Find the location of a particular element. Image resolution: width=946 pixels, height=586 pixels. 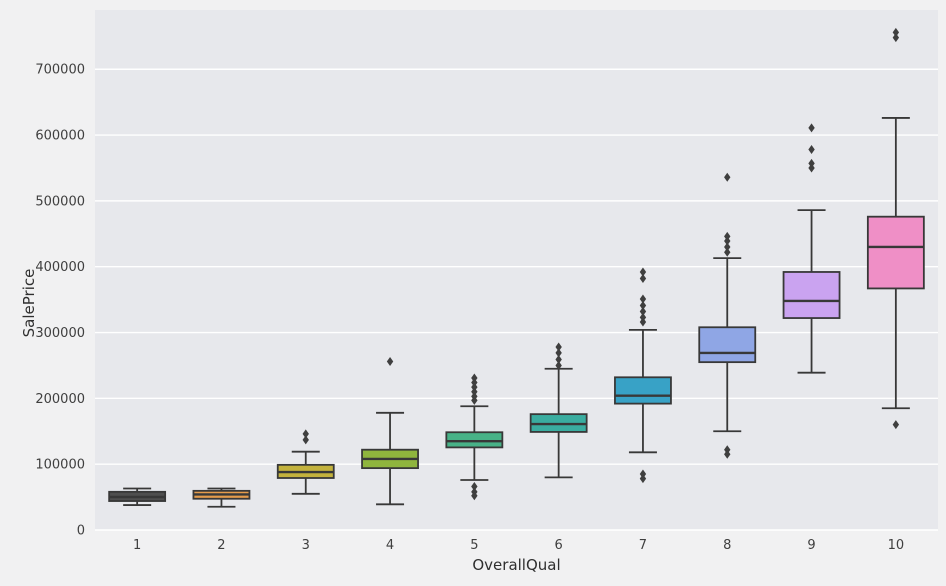

x-axis-label: OverallQual is located at coordinates (516, 565).